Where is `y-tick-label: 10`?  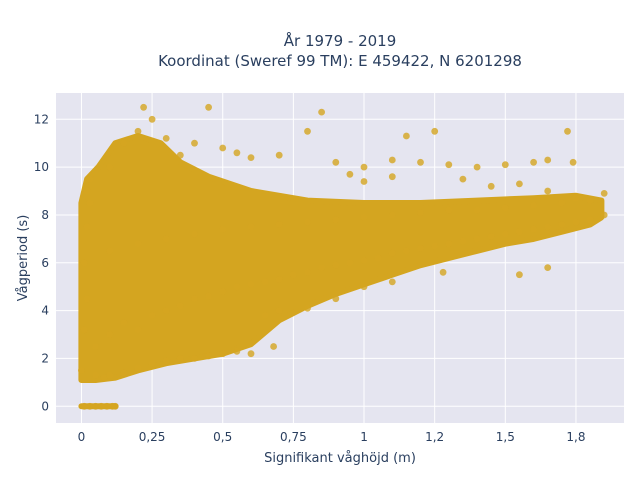
y-tick-label: 10 is located at coordinates (41, 167).